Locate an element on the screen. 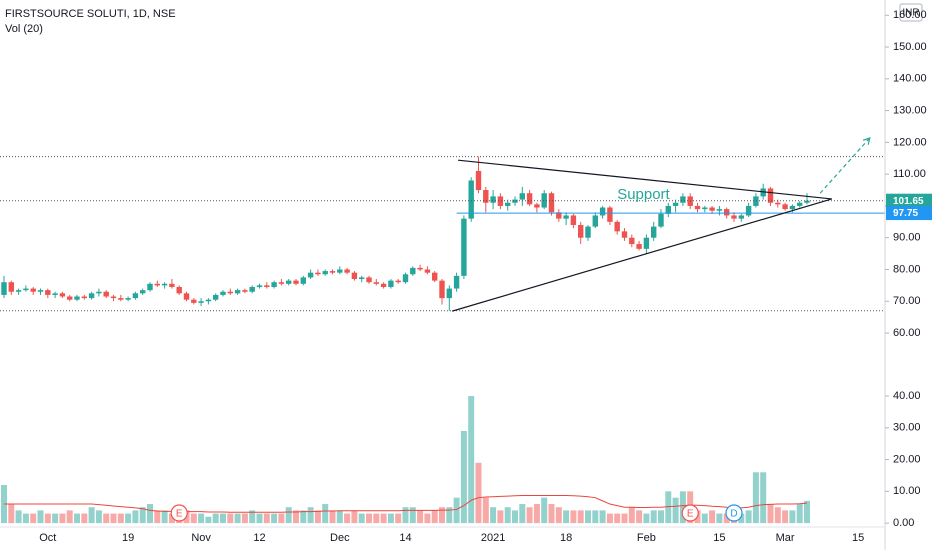 Image resolution: width=932 pixels, height=550 pixels. price-tag-label: 97.75 is located at coordinates (905, 213).